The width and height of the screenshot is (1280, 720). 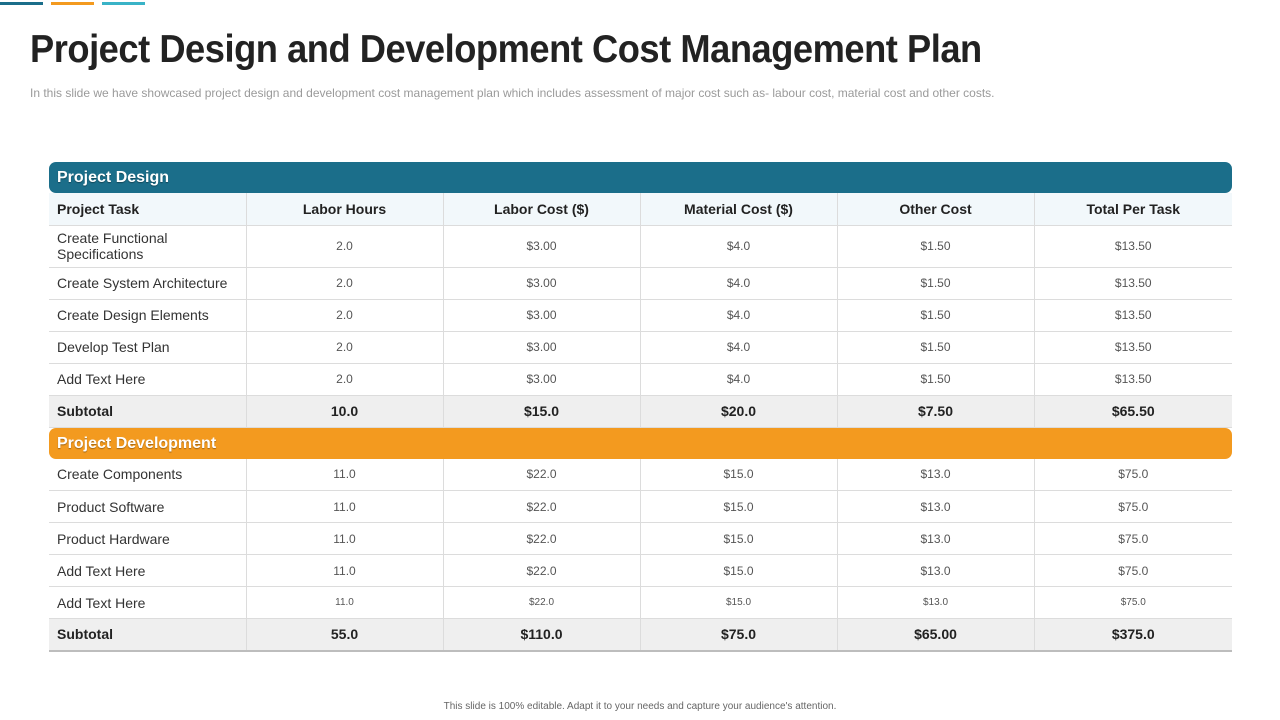 What do you see at coordinates (542, 635) in the screenshot?
I see `subtotal-labor-cost: $110.0` at bounding box center [542, 635].